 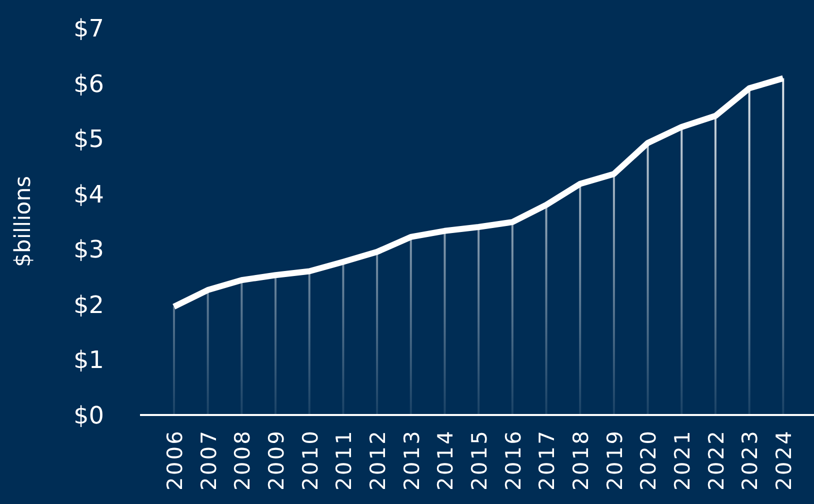 I want to click on x-tick-label: 2012, so click(x=378, y=459).